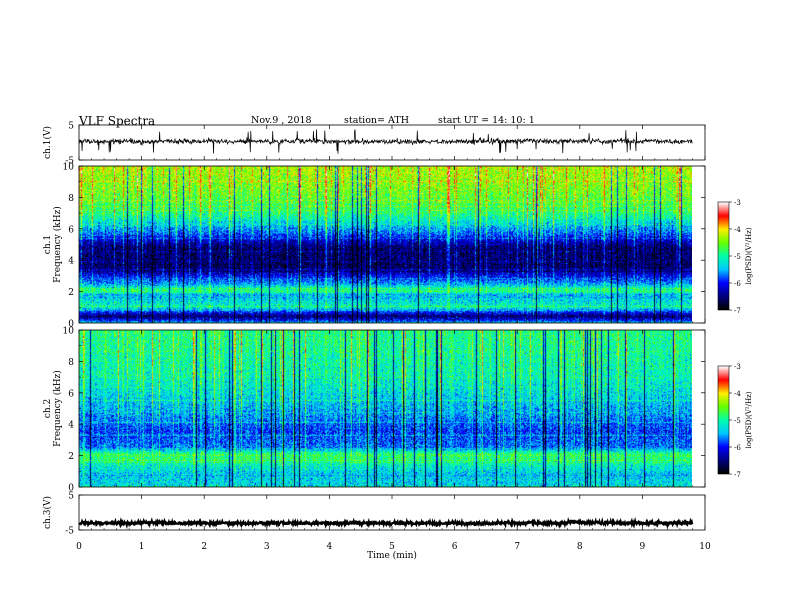 The image size is (792, 612). Describe the element at coordinates (47, 512) in the screenshot. I see `ch3-ylabel: ch.3(V)` at that location.